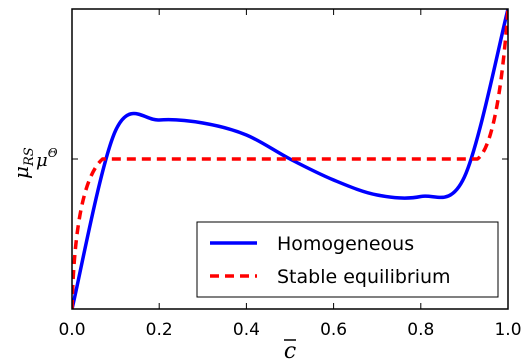  Describe the element at coordinates (507, 330) in the screenshot. I see `x-tick-label: 1.0` at that location.